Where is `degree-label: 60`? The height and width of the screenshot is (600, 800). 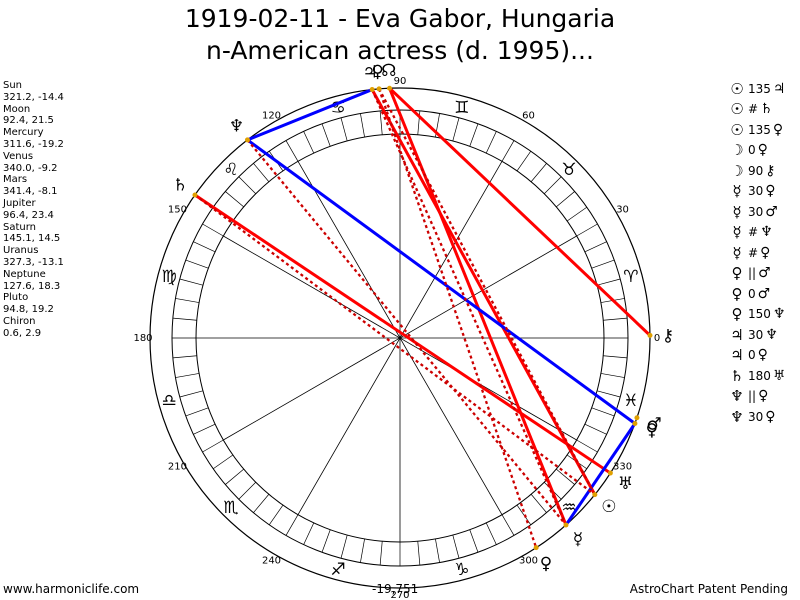
degree-label: 60 is located at coordinates (528, 115).